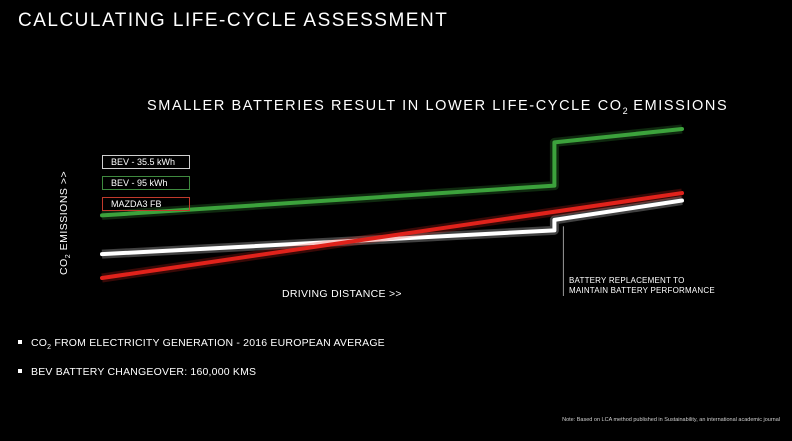  I want to click on legend-label: BEV - 95 kWh, so click(139, 183).